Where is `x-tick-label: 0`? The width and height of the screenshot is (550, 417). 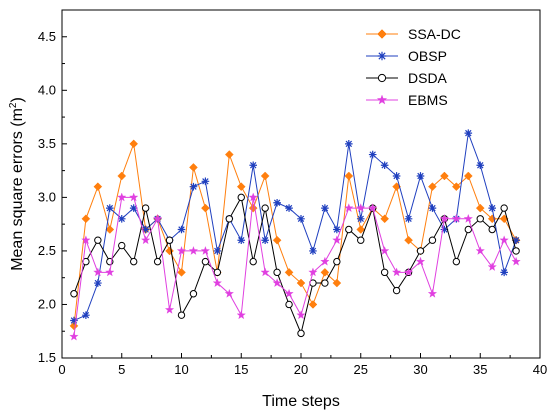
x-tick-label: 0 is located at coordinates (61, 369).